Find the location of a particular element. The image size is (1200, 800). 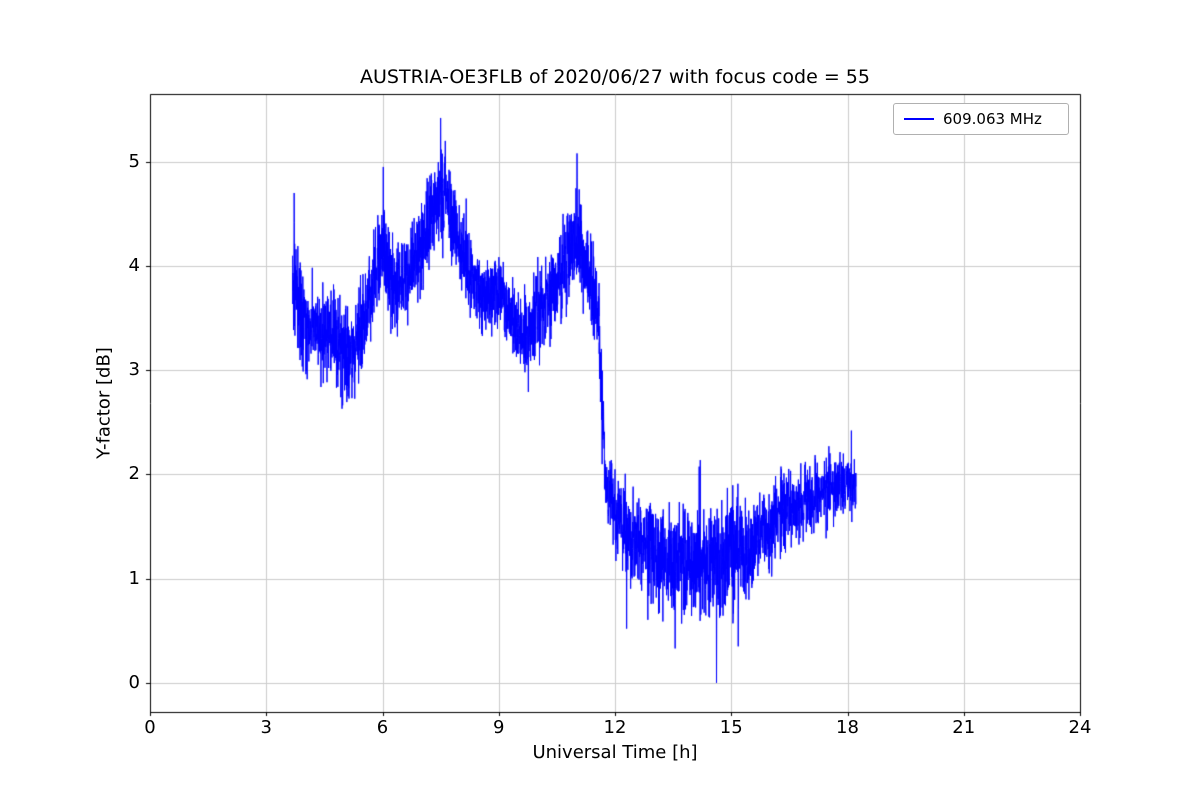

y-tick-label: 1 is located at coordinates (134, 578).